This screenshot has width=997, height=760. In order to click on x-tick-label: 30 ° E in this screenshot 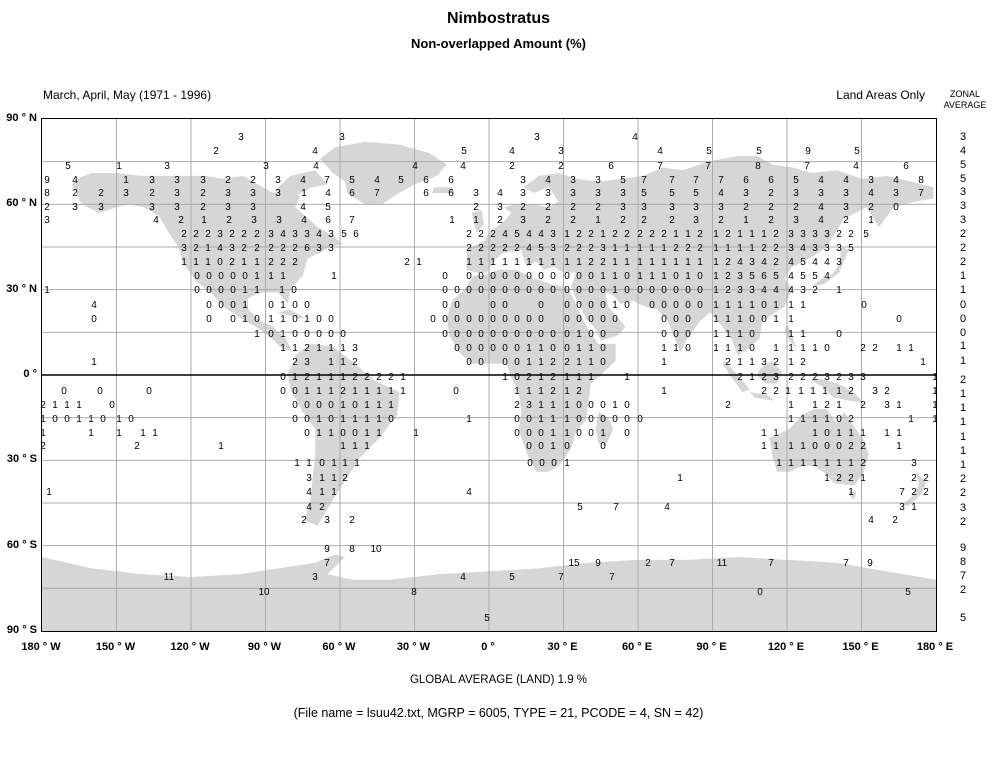, I will do `click(562, 647)`.